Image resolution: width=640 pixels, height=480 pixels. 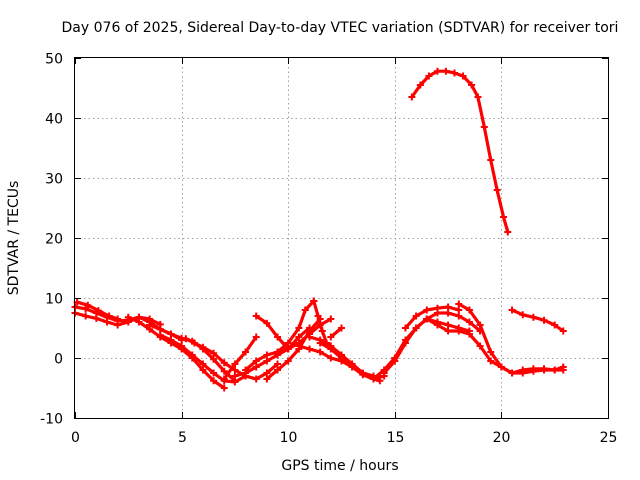 What do you see at coordinates (14, 238) in the screenshot?
I see `y-axis-label: SDTVAR / TECUs` at bounding box center [14, 238].